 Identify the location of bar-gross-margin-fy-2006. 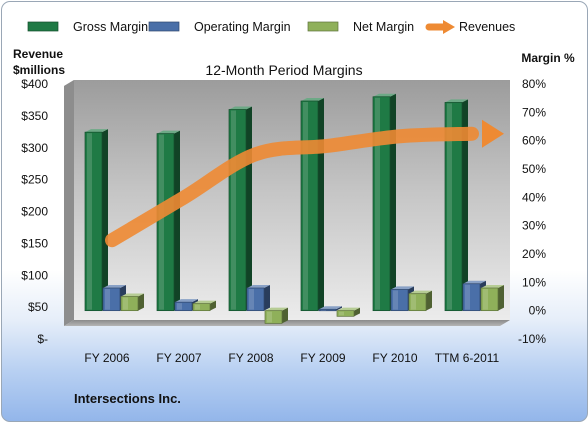
(96, 220).